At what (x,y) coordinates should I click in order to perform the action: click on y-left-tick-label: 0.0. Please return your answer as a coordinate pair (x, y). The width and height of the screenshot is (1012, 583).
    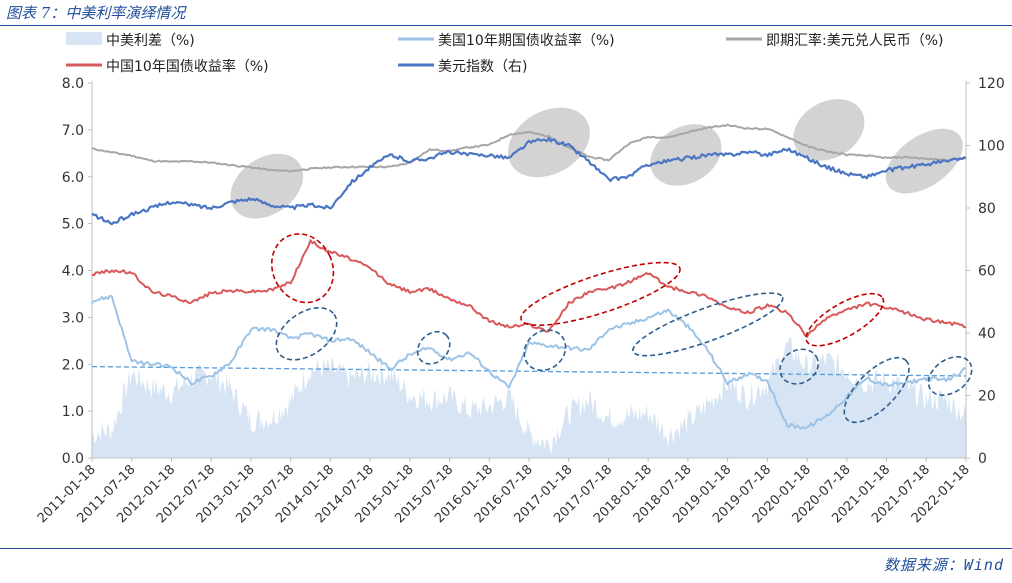
    Looking at the image, I should click on (73, 459).